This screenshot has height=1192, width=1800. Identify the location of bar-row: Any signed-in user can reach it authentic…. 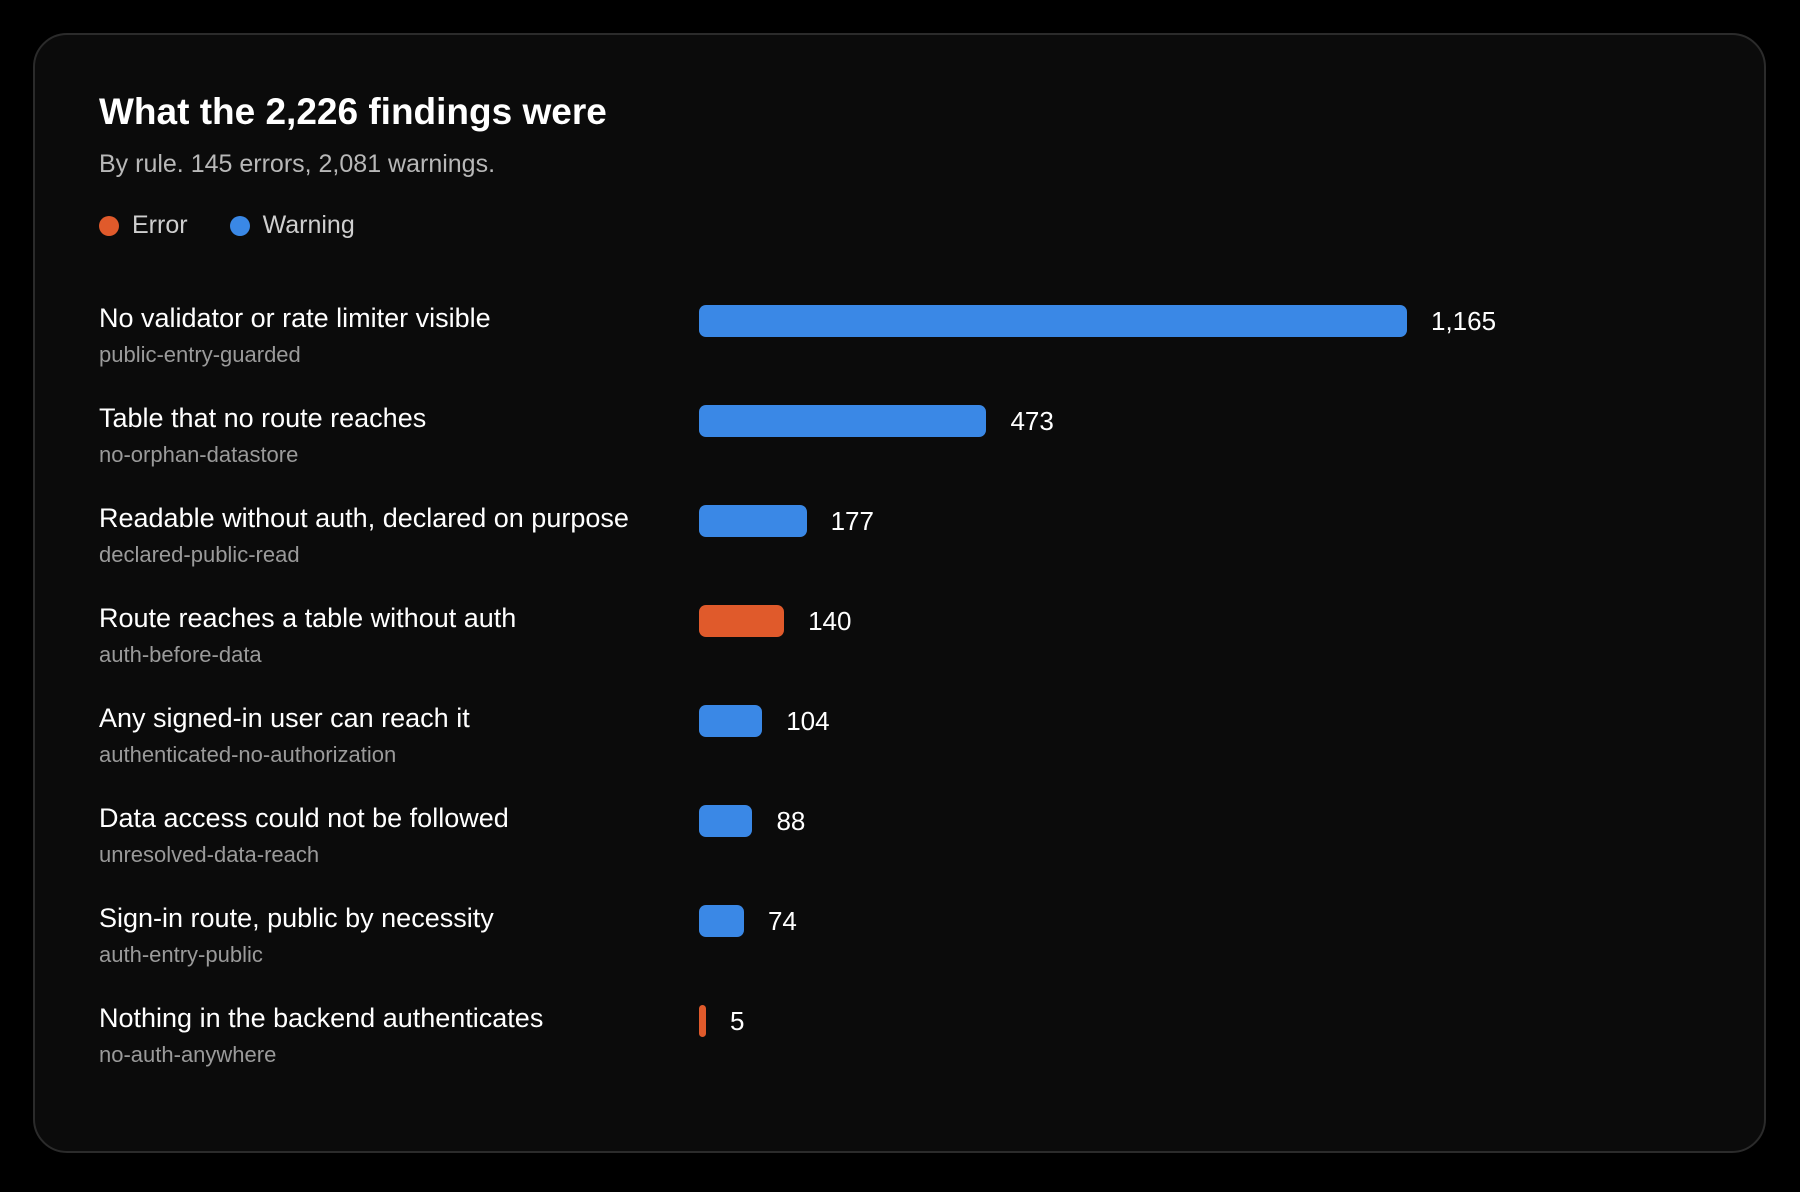
(899, 753).